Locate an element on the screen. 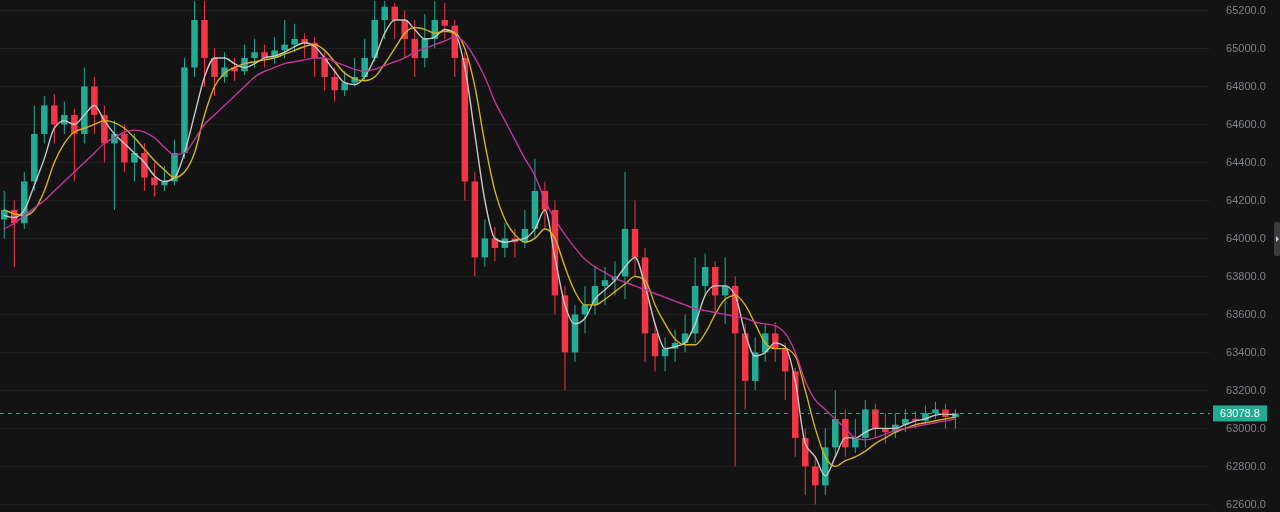 This screenshot has width=1280, height=512. y-tick-label: 63000.0 is located at coordinates (1246, 428).